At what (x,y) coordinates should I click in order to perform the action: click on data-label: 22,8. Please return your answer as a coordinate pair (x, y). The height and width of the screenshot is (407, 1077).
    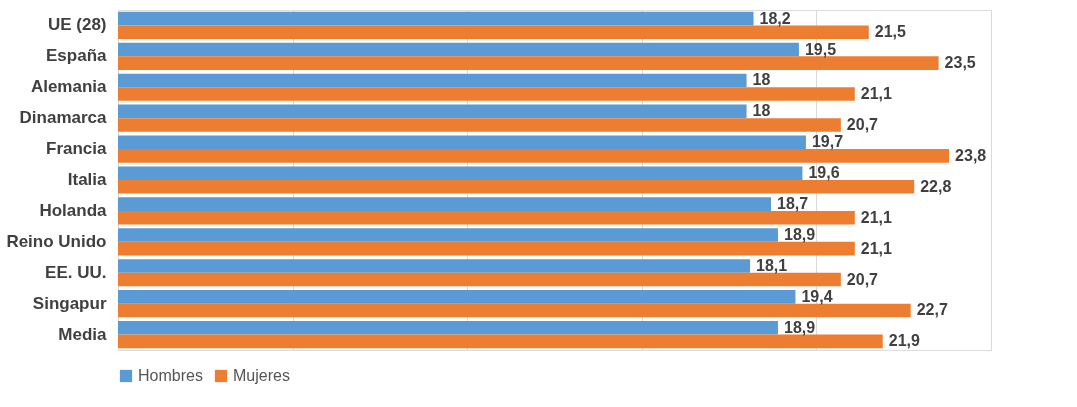
    Looking at the image, I should click on (936, 186).